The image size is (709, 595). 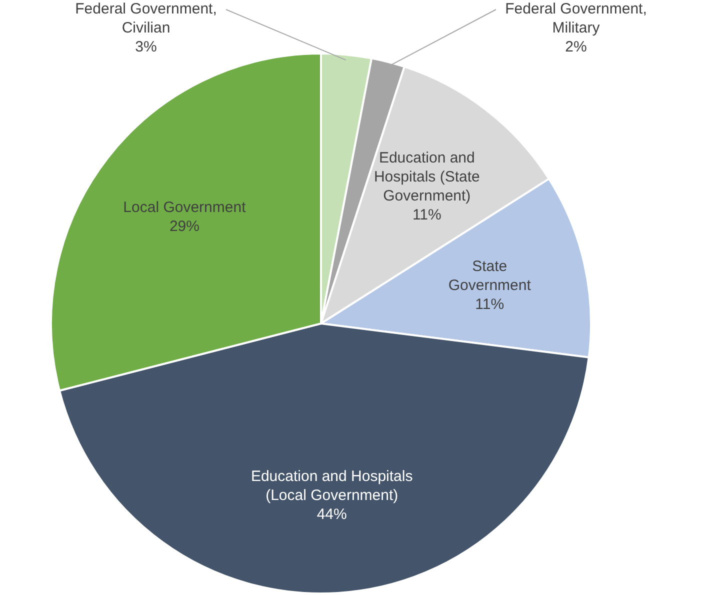 What do you see at coordinates (146, 47) in the screenshot?
I see `data-label: 3%` at bounding box center [146, 47].